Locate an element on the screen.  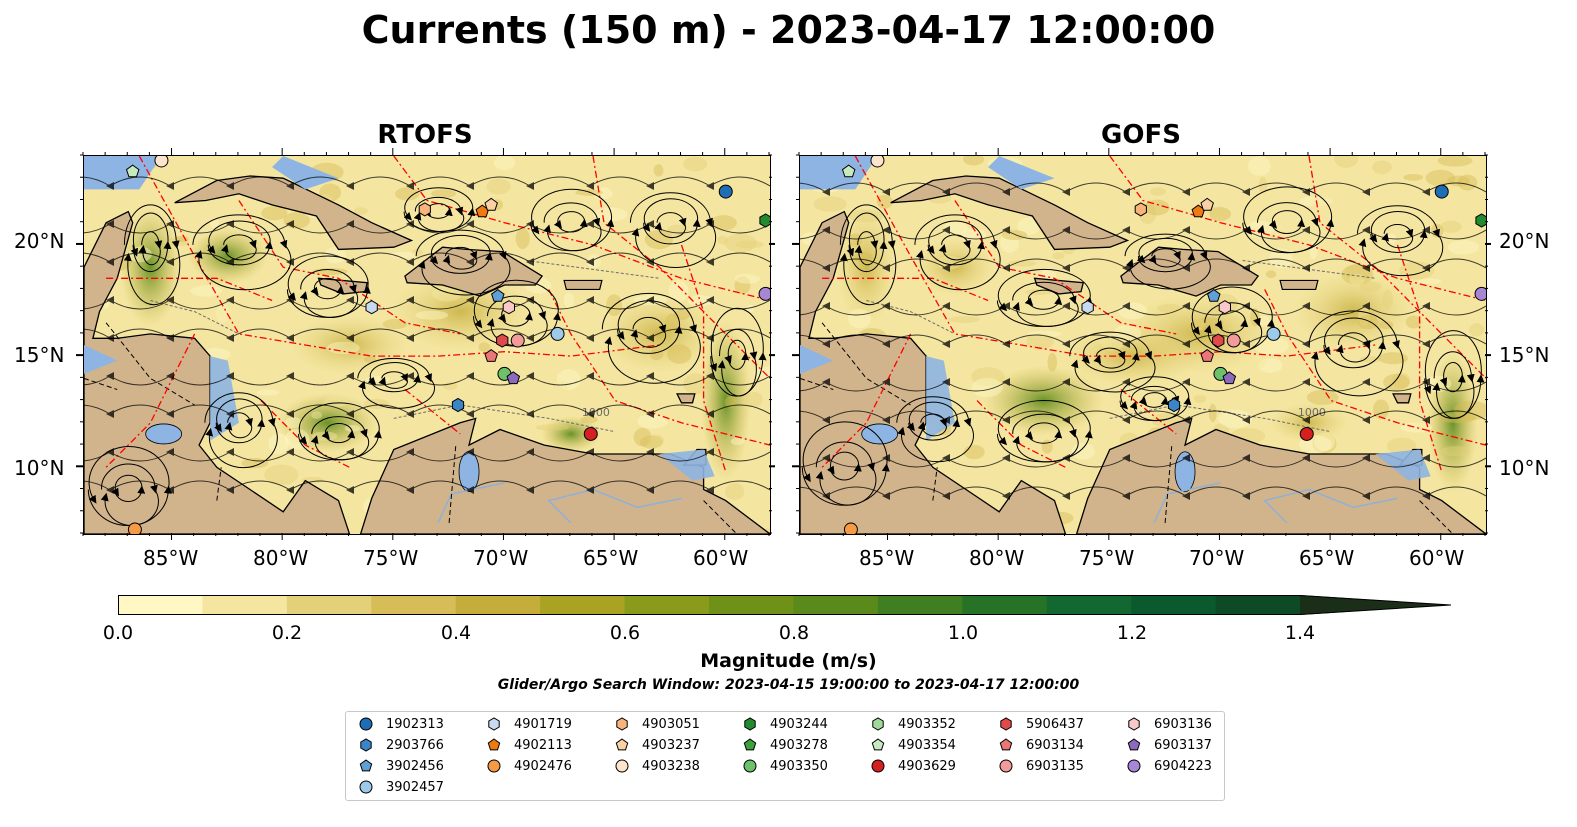
lake-nicaragua is located at coordinates (164, 434).